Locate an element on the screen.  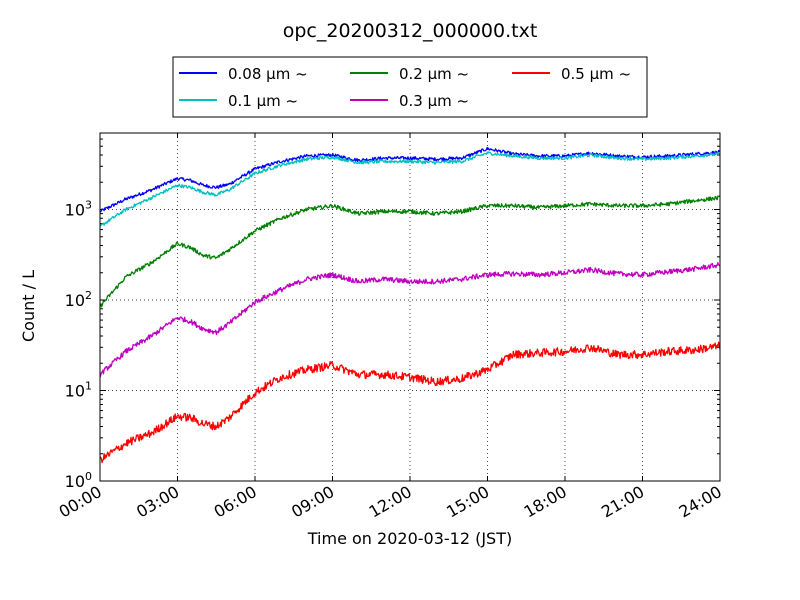
y-tick-label: 10² is located at coordinates (78, 299).